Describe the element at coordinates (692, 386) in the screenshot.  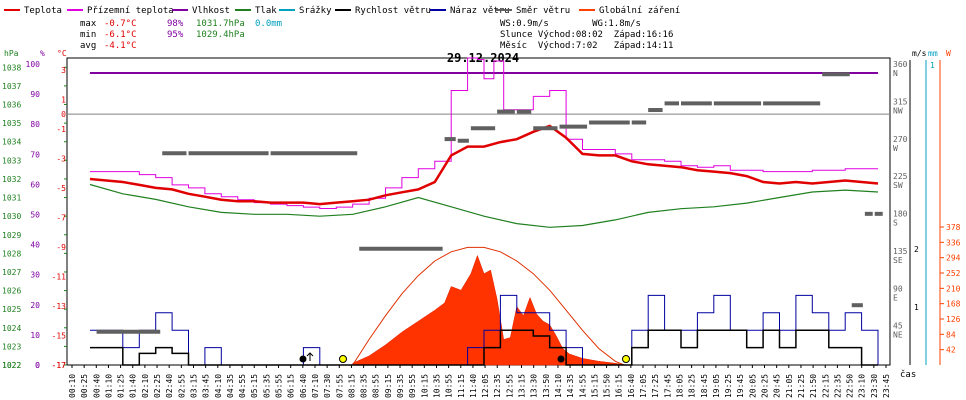
I see `x-tick-label: 18:25` at that location.